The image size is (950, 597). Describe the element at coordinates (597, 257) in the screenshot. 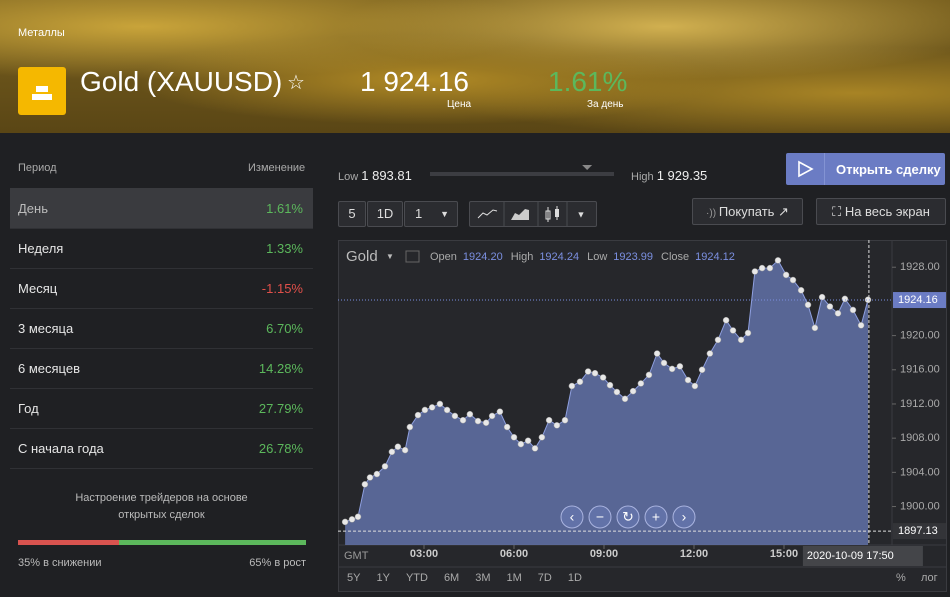

I see `ohlc-key: Low` at that location.